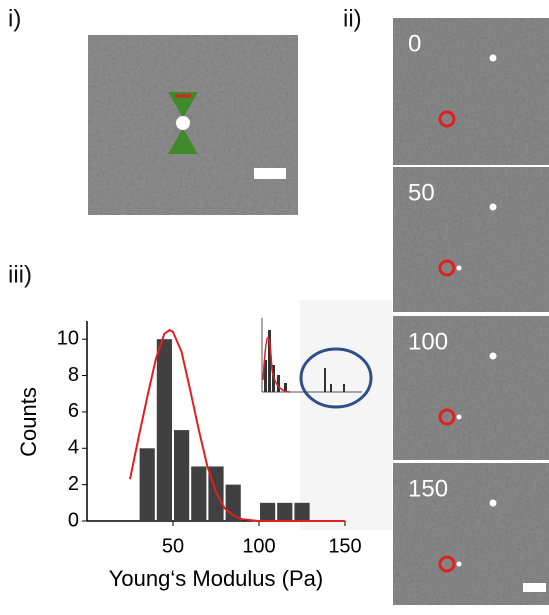 This screenshot has height=615, width=549. Describe the element at coordinates (28, 422) in the screenshot. I see `y-axis-label: Counts` at that location.